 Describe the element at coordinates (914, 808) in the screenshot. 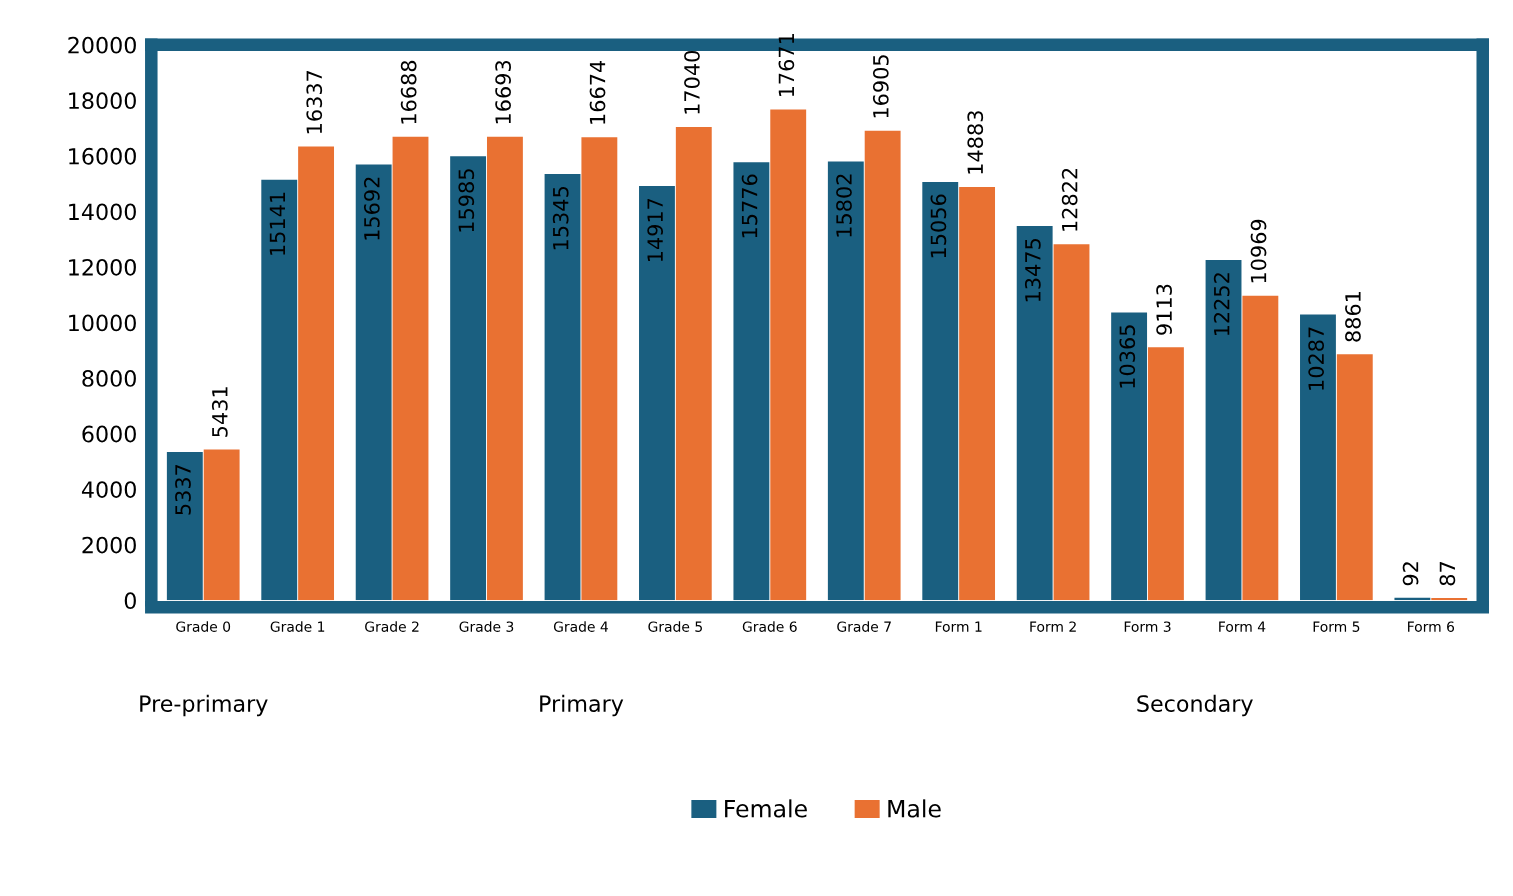

I see `legend-label: Male` at that location.